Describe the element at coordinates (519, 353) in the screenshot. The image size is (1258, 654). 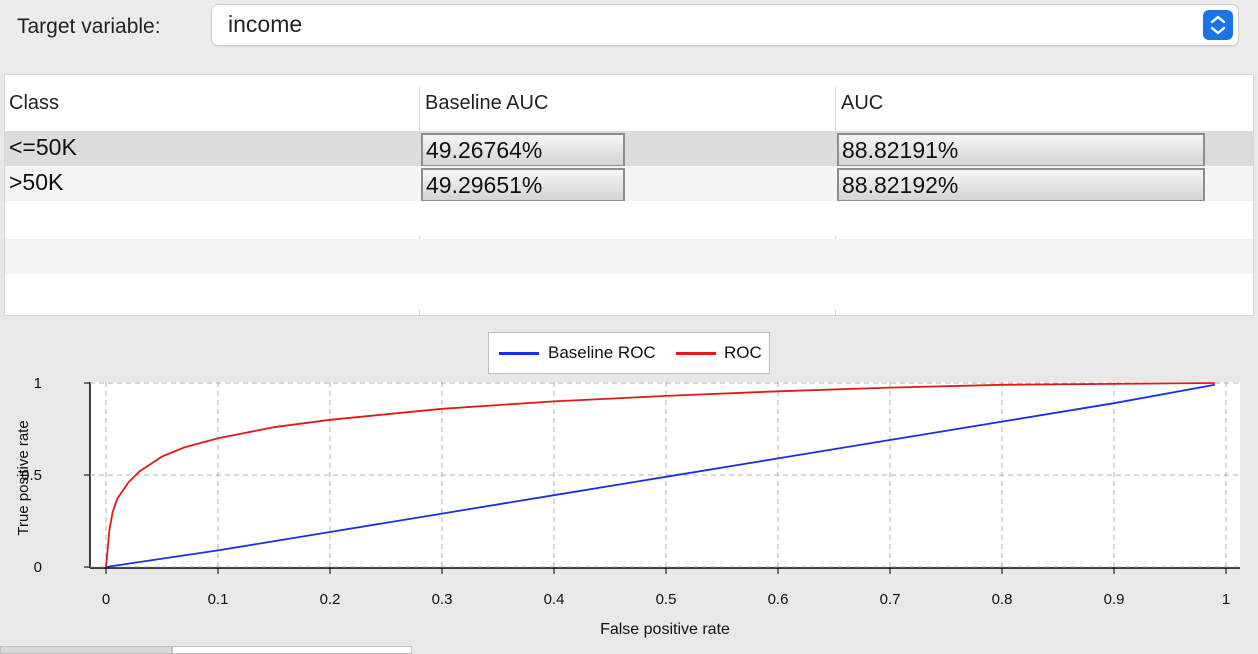
I see `legend-swatch-baseline` at that location.